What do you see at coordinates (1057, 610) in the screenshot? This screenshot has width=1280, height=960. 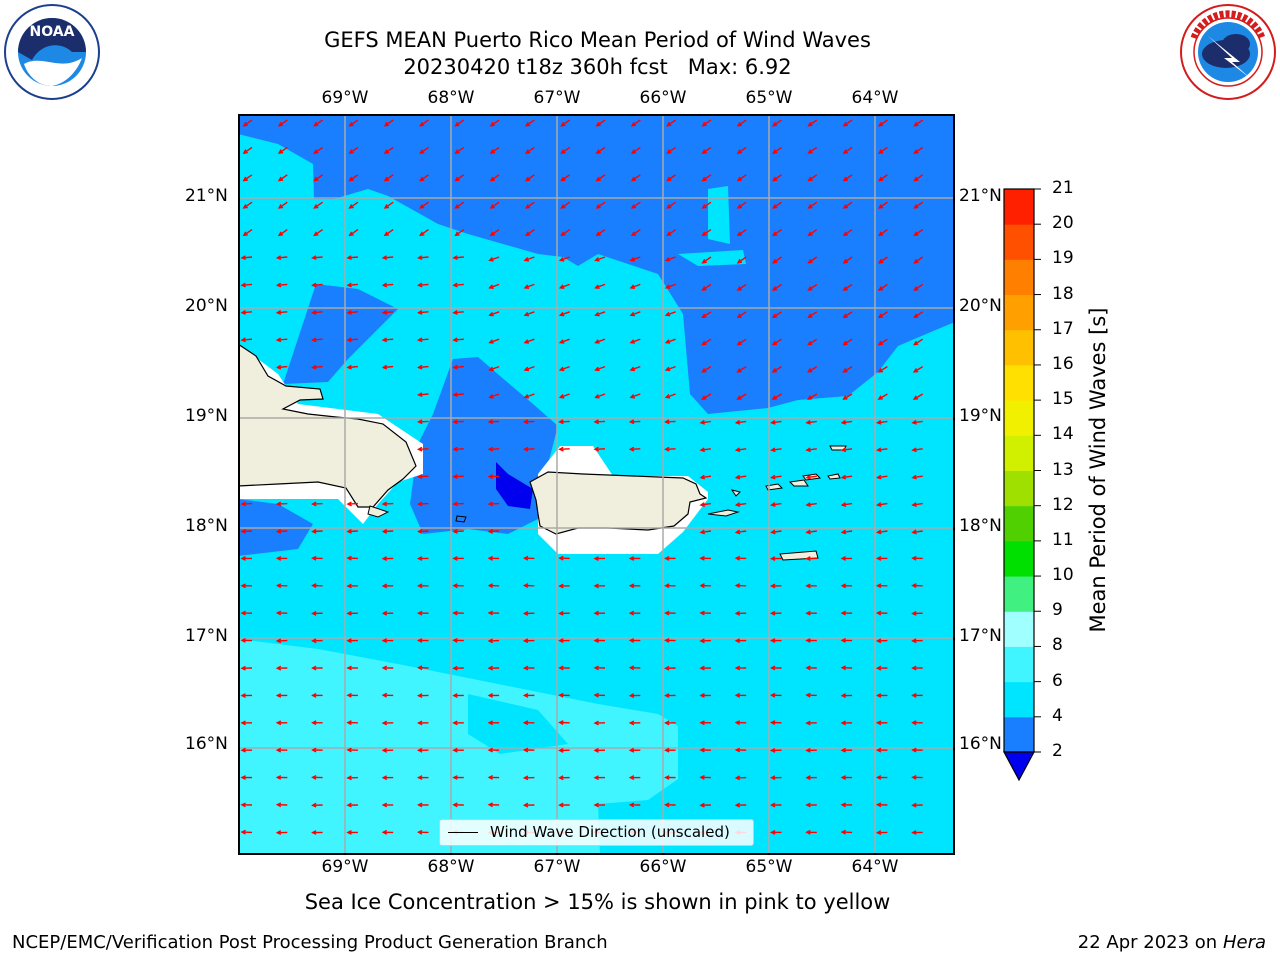 I see `colorbar-tick-label: 9` at bounding box center [1057, 610].